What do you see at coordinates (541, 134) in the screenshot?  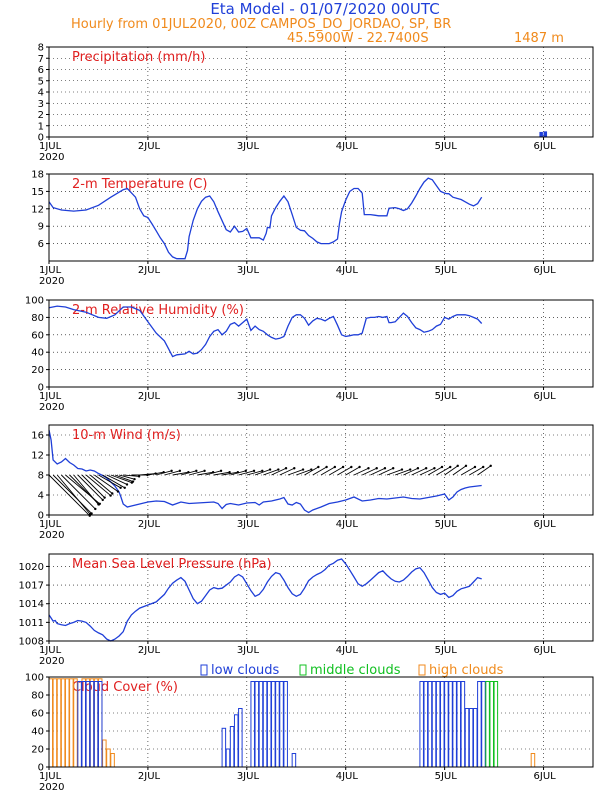 I see `precip-bar` at bounding box center [541, 134].